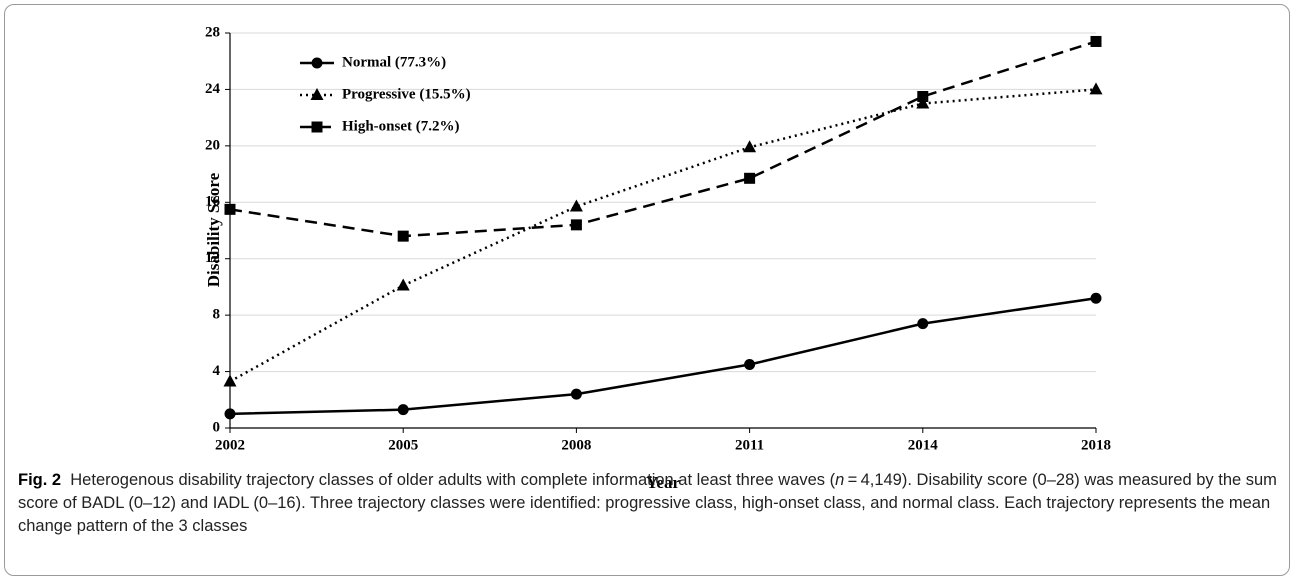 This screenshot has height=582, width=1296. Describe the element at coordinates (212, 32) in the screenshot. I see `y-tick-label: 28` at that location.